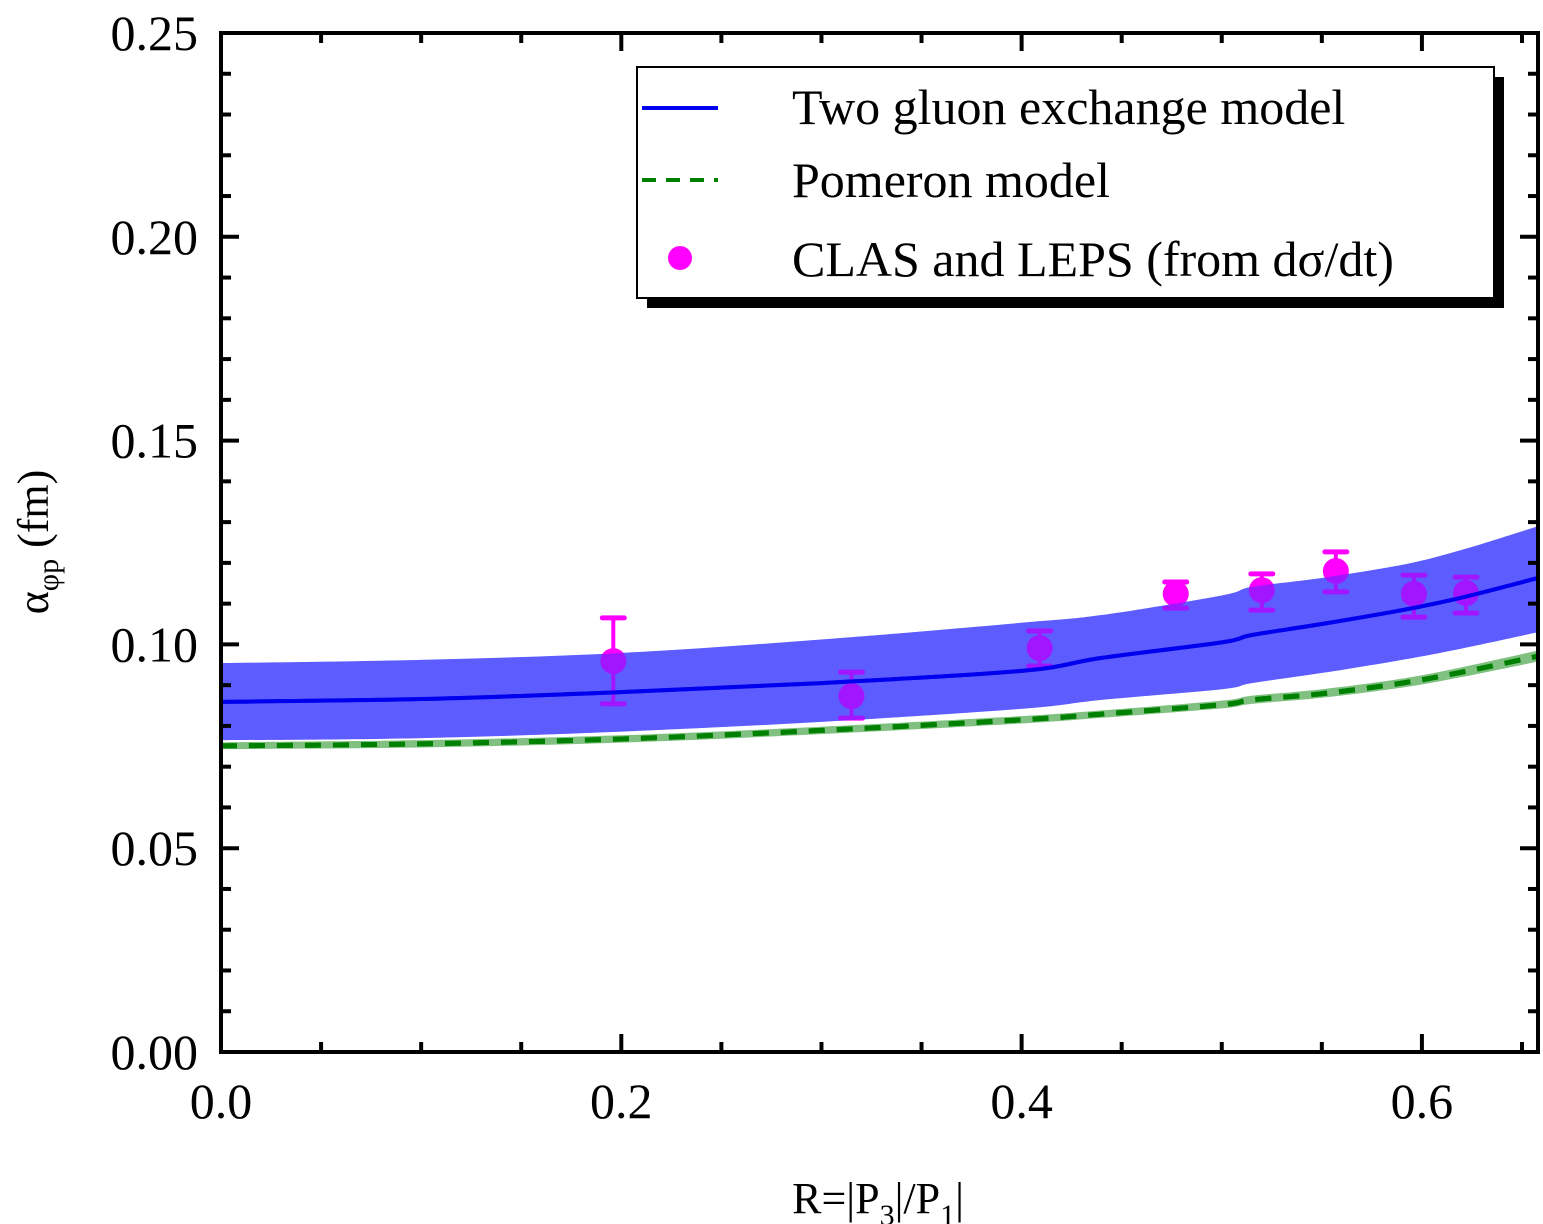 This screenshot has width=1543, height=1224. I want to click on y-axis-title: αφp (fm), so click(37, 542).